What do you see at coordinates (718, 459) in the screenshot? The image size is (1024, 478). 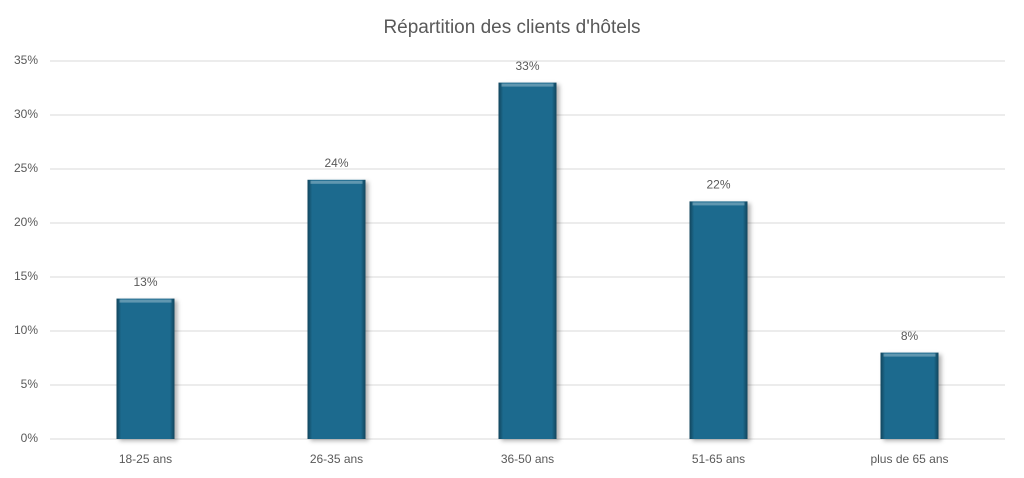 I see `x-tick-label: 51-65 ans` at bounding box center [718, 459].